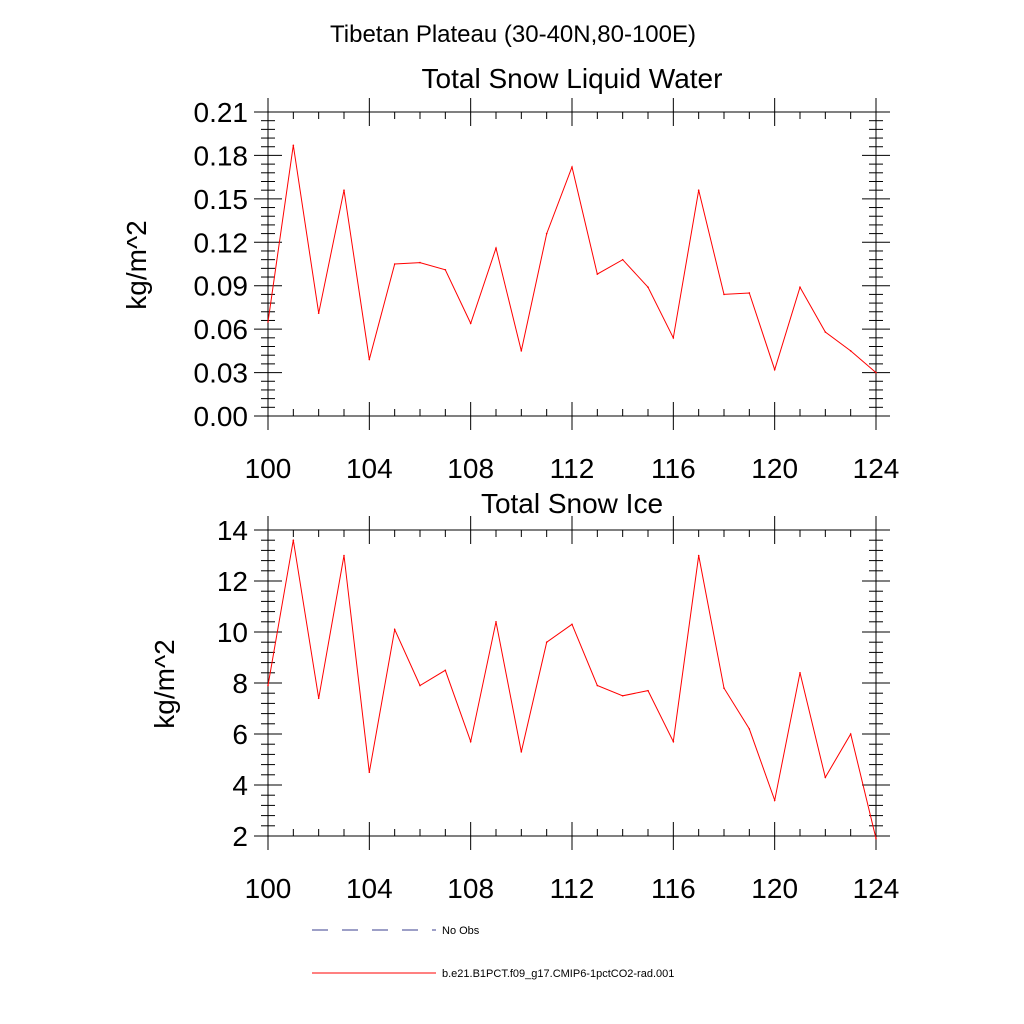  What do you see at coordinates (240, 683) in the screenshot?
I see `y-tick-label: 8` at bounding box center [240, 683].